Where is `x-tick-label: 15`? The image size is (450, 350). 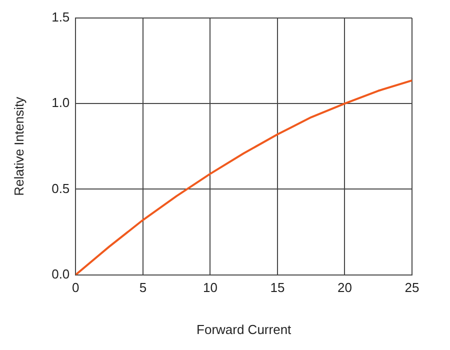
x-tick-label: 15 is located at coordinates (277, 288).